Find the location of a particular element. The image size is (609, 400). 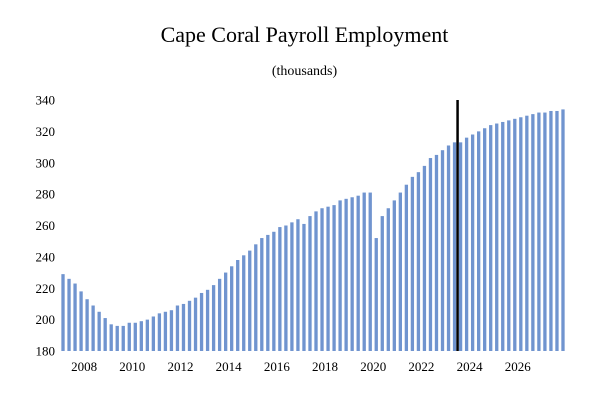

chart-subtitle: (thousands) is located at coordinates (304, 71).